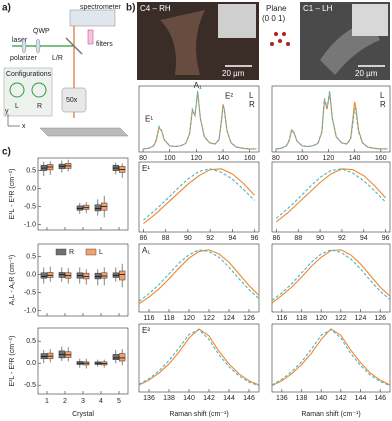 The height and width of the screenshot is (421, 392). I want to click on x-tick-label: 1, so click(47, 401).